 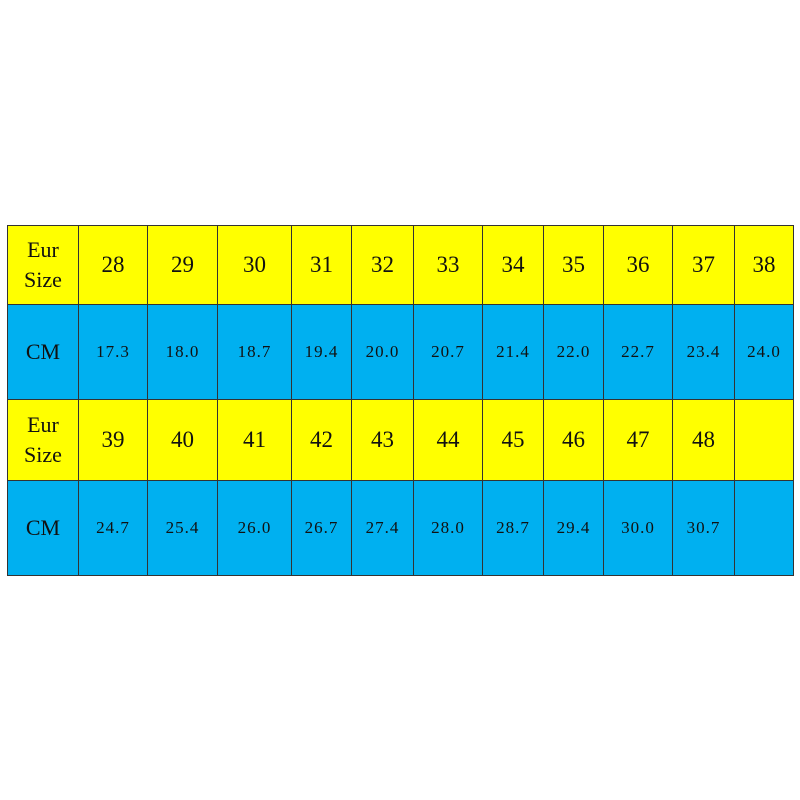 What do you see at coordinates (254, 352) in the screenshot?
I see `cm-value-cell: 18.7` at bounding box center [254, 352].